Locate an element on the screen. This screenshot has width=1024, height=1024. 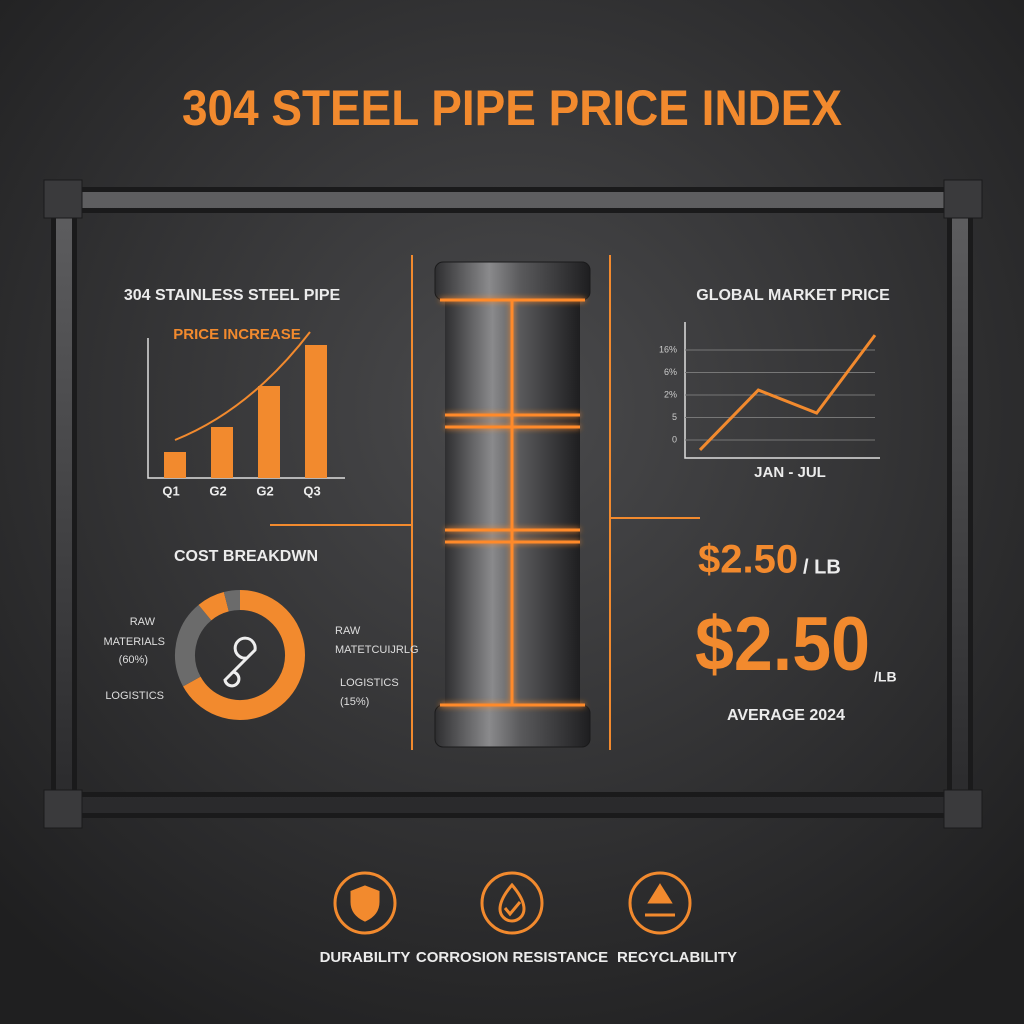
annotation: MATETCUIJRLG is located at coordinates (377, 650).